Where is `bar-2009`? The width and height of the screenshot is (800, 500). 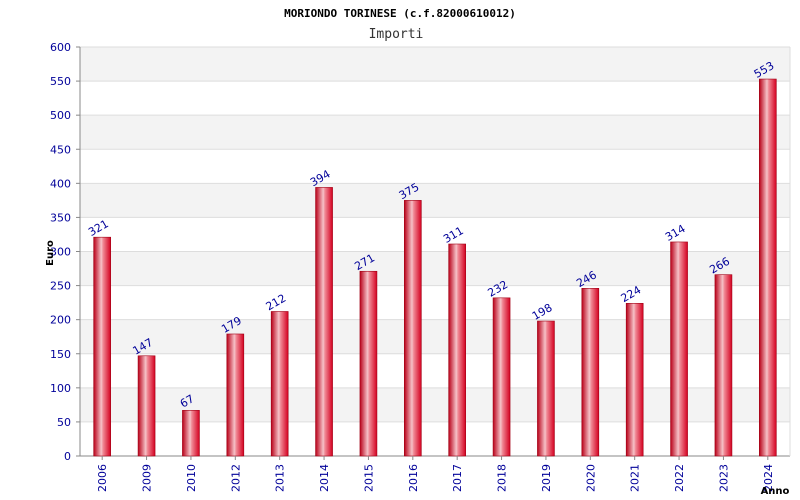
bar-2009 is located at coordinates (146, 406).